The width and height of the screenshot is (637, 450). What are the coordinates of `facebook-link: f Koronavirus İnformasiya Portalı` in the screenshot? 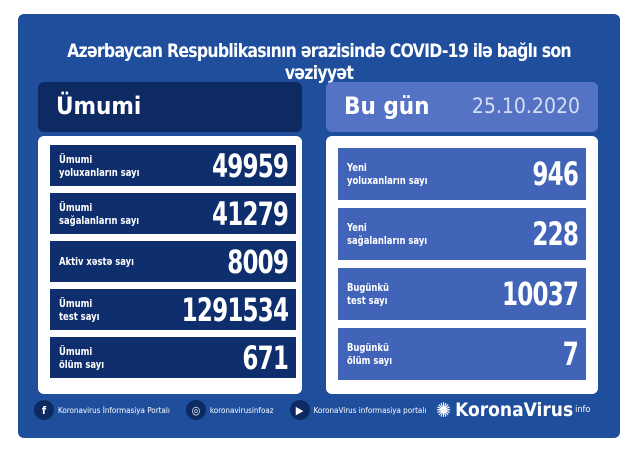 It's located at (102, 410).